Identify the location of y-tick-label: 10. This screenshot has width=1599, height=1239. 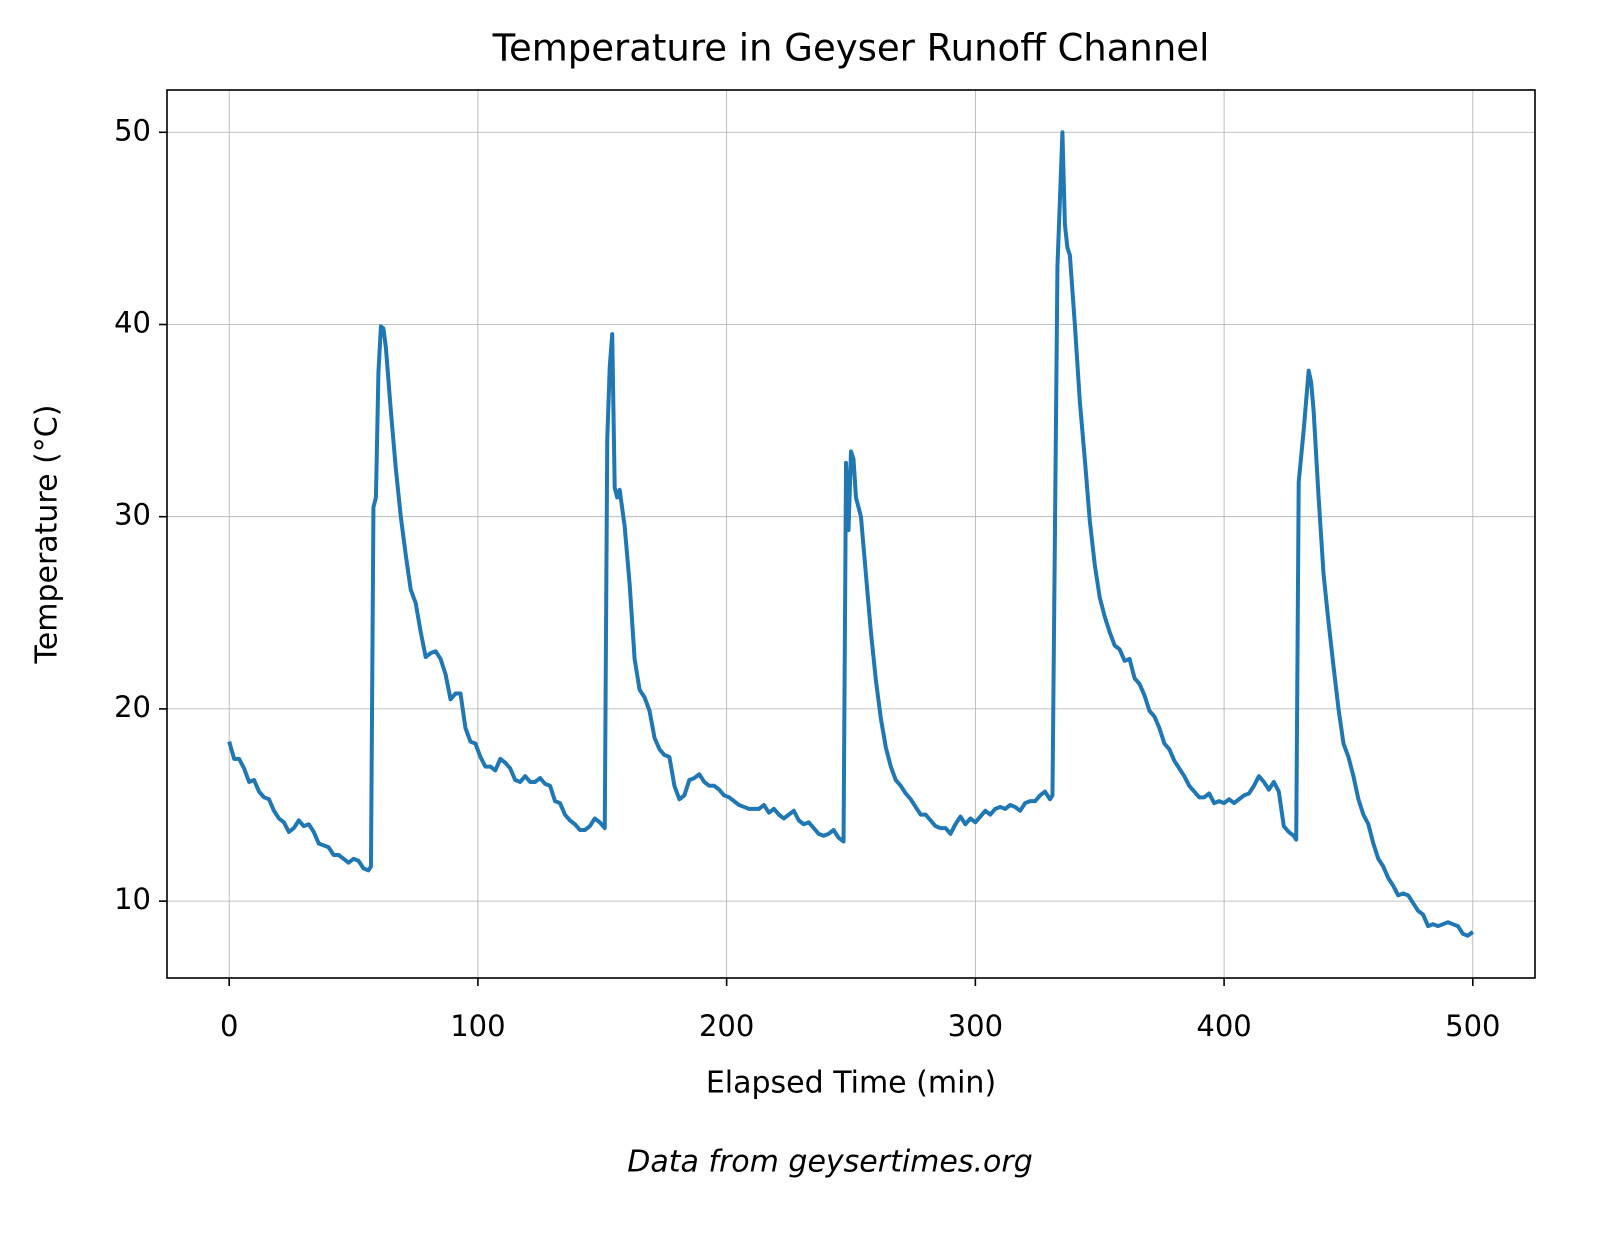
(132, 899).